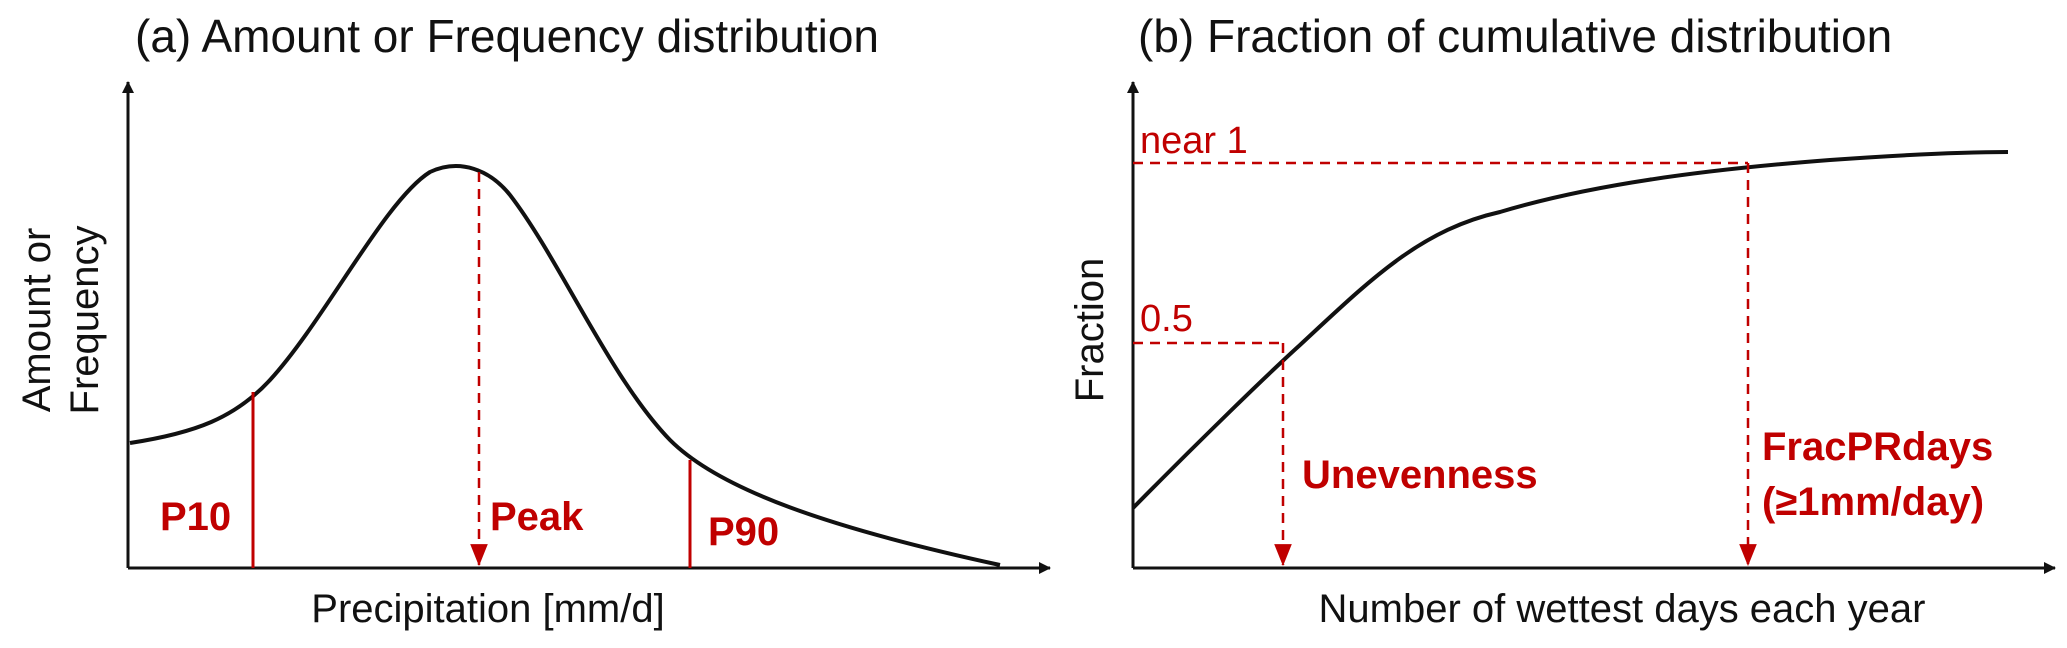  What do you see at coordinates (1194, 141) in the screenshot?
I see `panel-b-near1-label: near 1` at bounding box center [1194, 141].